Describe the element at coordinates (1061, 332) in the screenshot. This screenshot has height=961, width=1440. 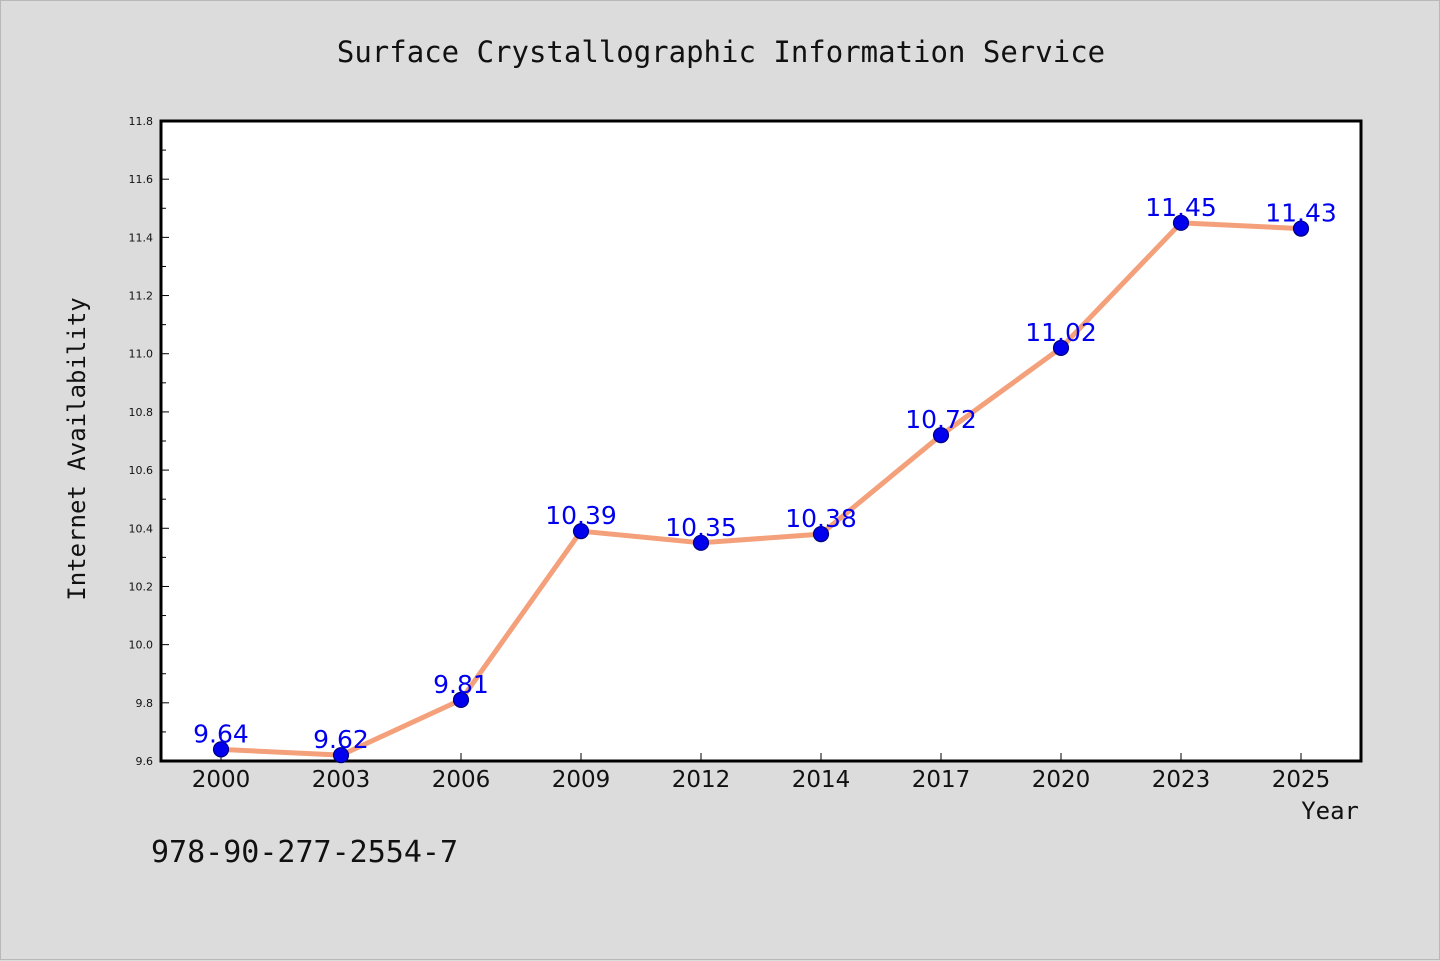
I see `data-label: 11.02` at that location.